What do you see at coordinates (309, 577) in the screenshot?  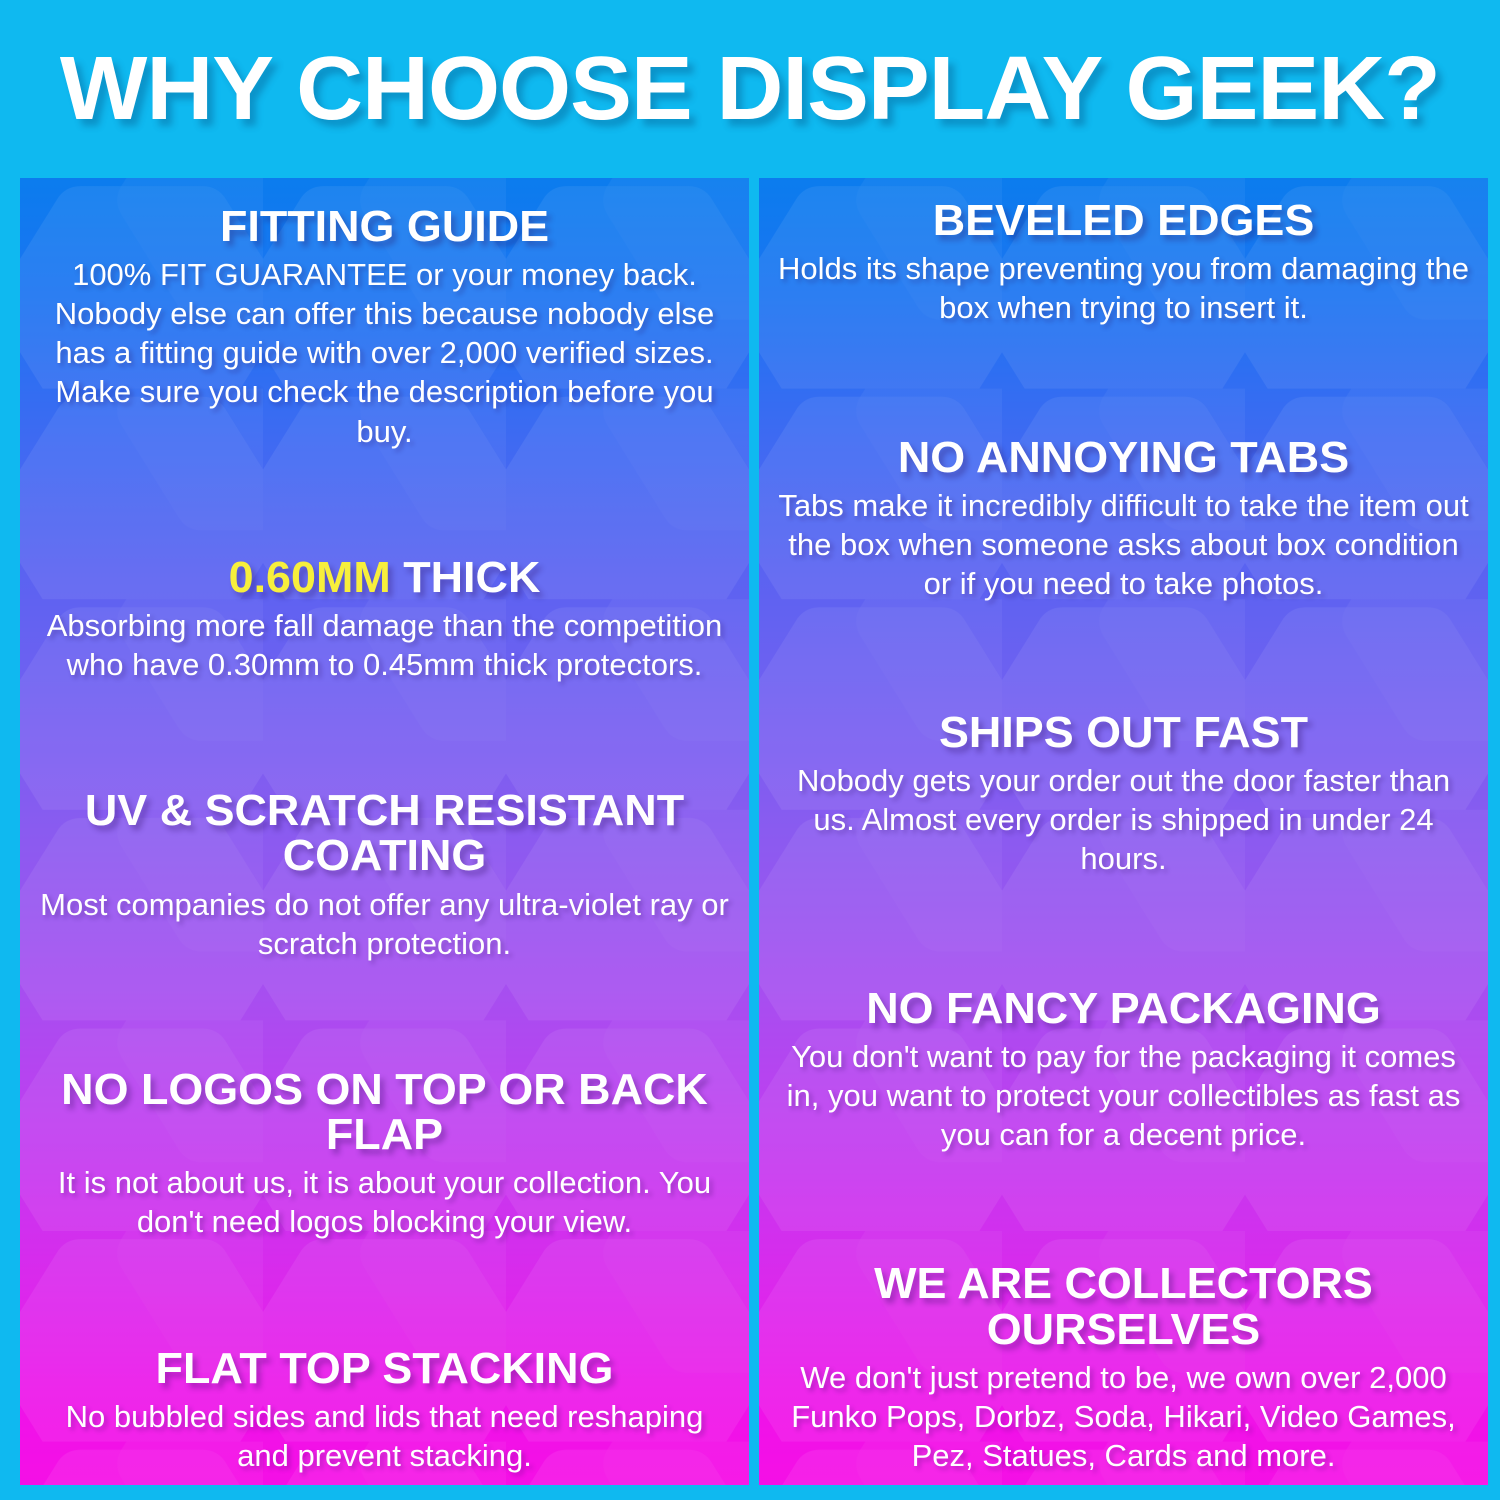 I see `feature-title-highlight: 0.60MM` at bounding box center [309, 577].